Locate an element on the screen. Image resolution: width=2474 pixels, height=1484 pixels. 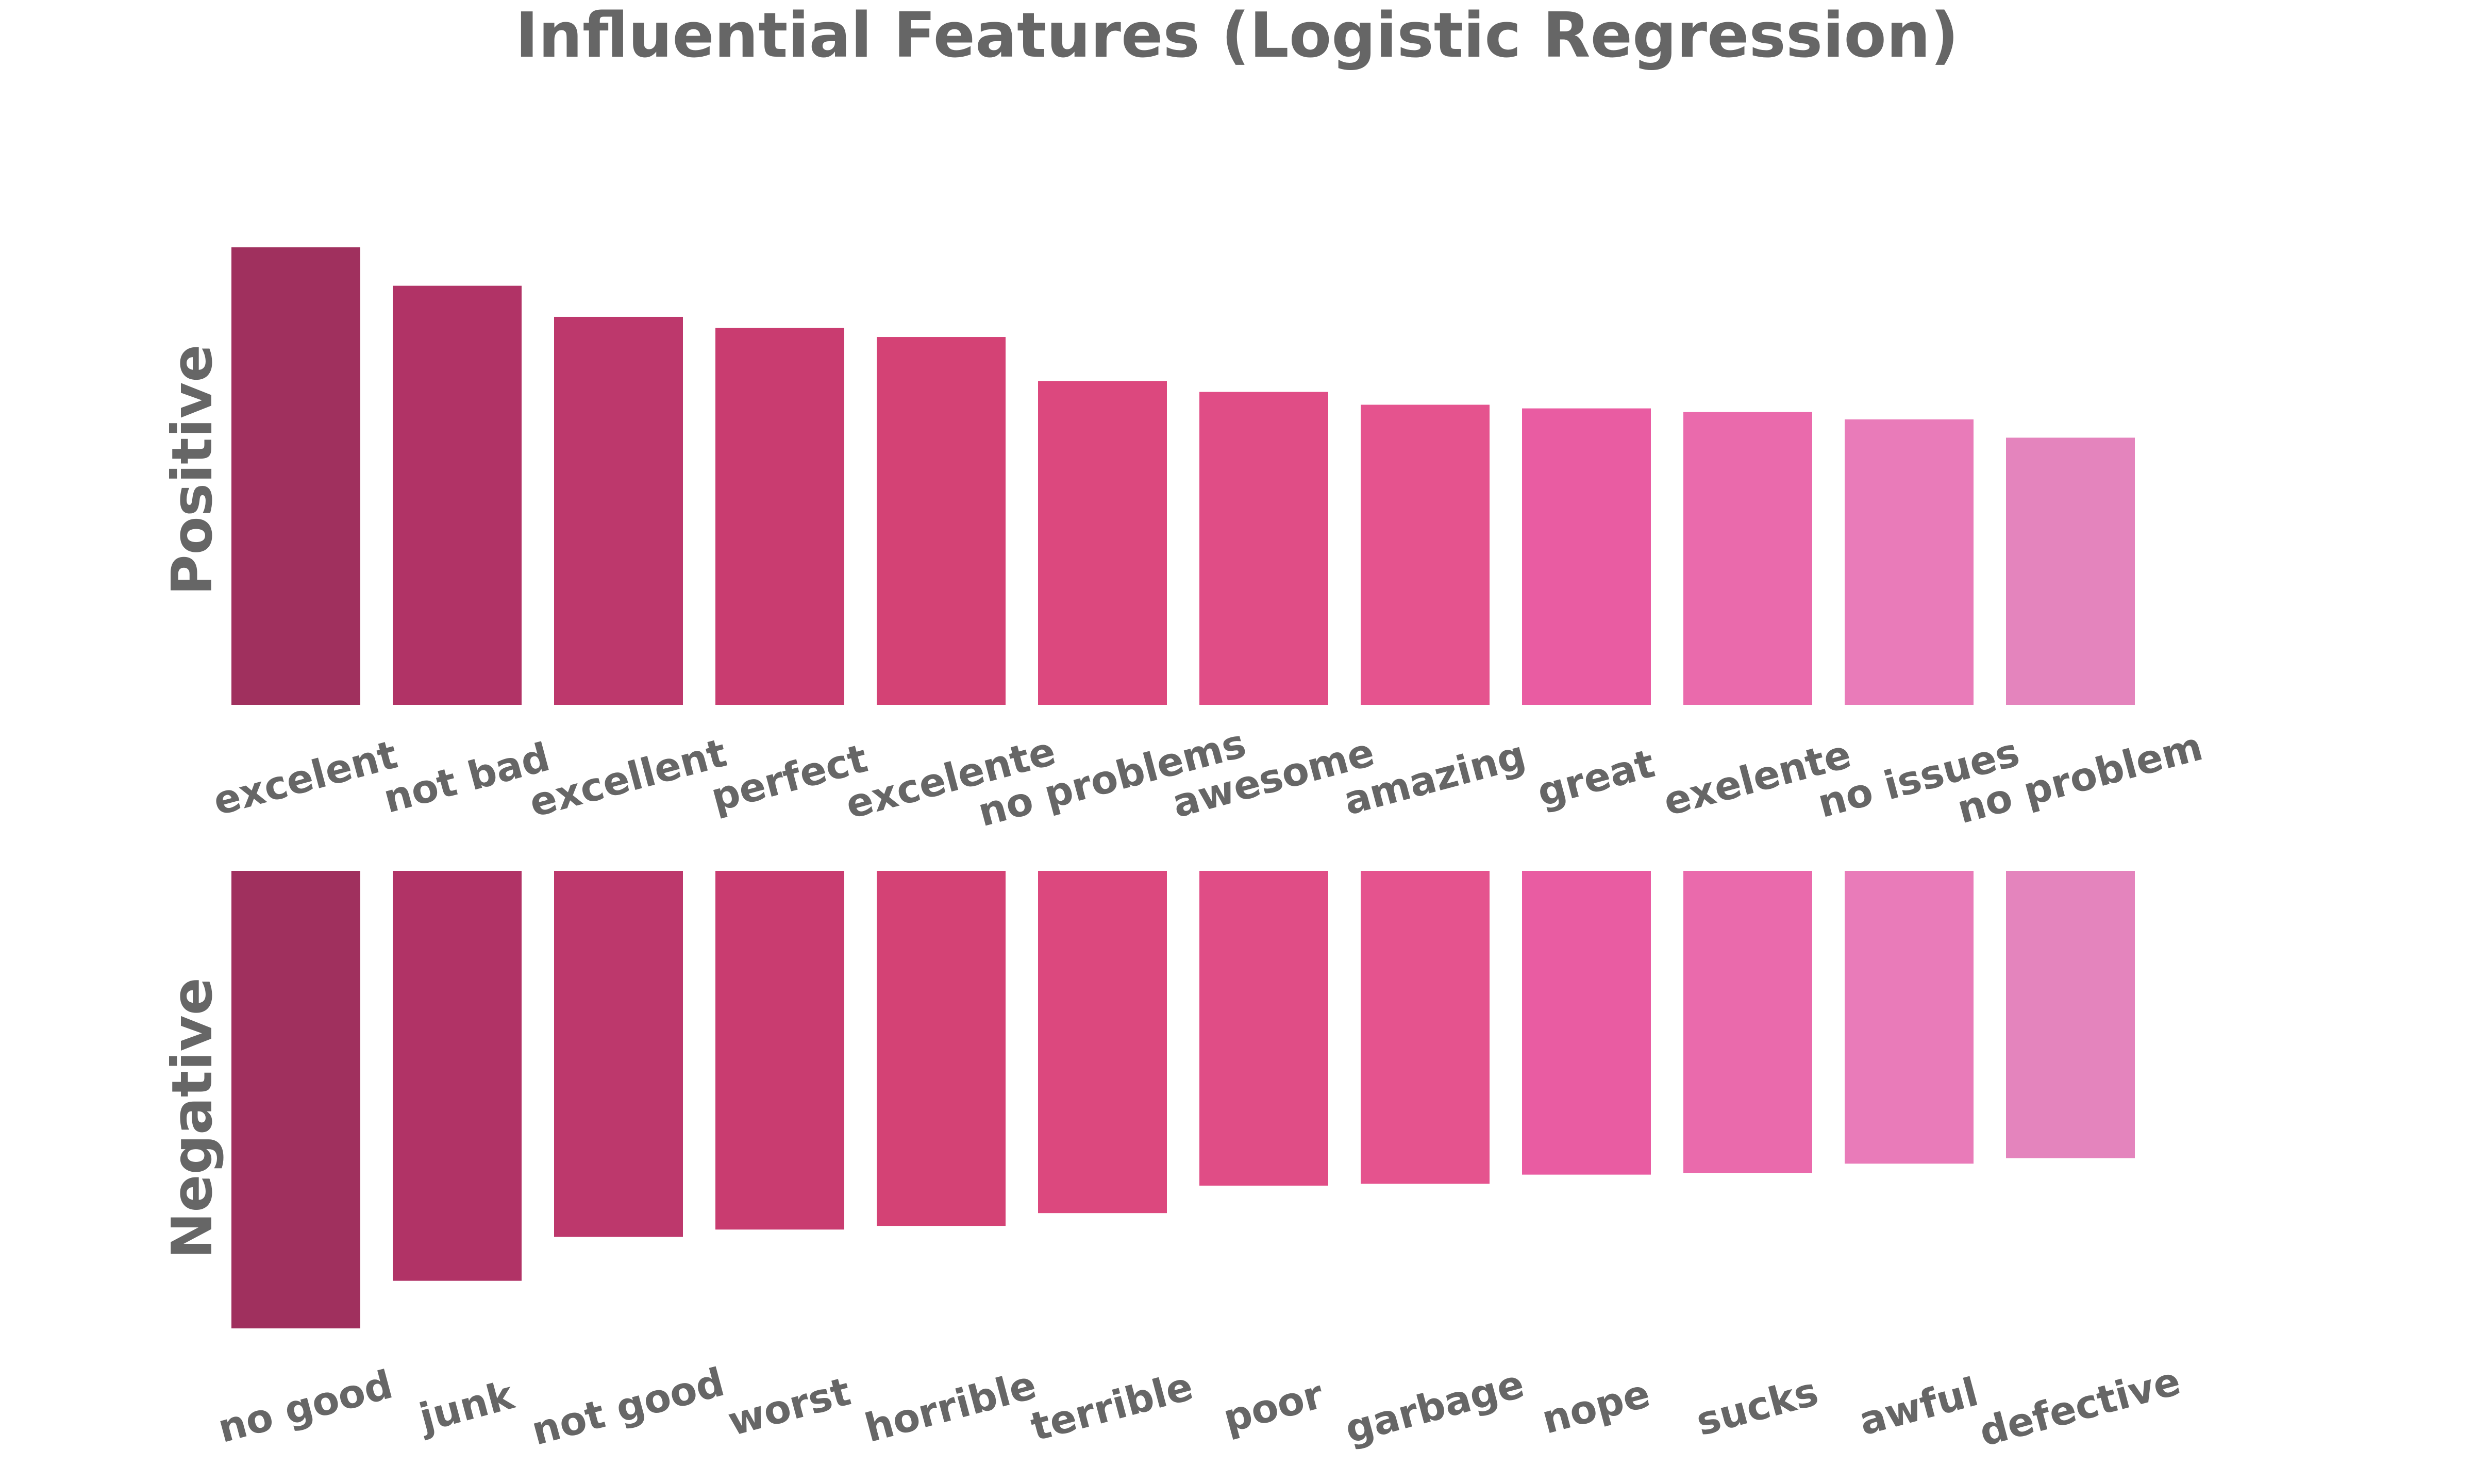
x-tick-label: excellent is located at coordinates (628, 778).